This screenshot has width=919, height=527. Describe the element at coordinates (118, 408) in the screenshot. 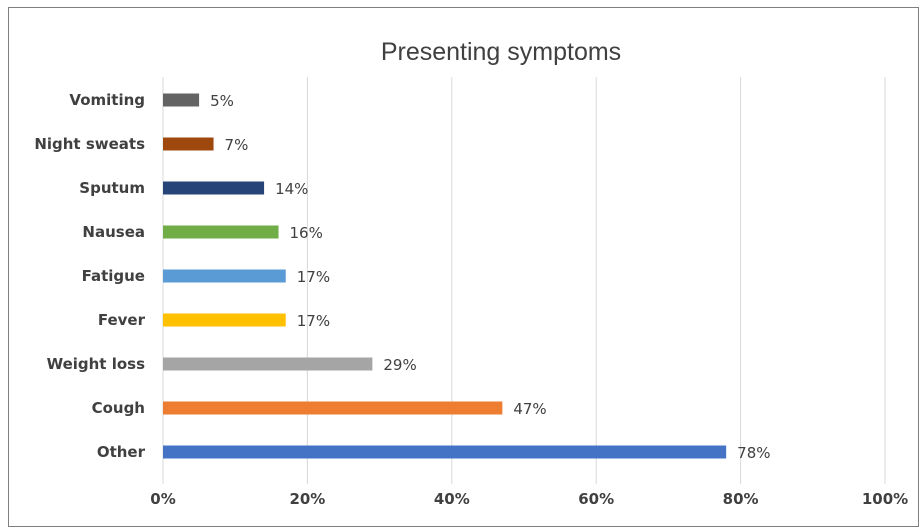

I see `category-label: Cough` at that location.